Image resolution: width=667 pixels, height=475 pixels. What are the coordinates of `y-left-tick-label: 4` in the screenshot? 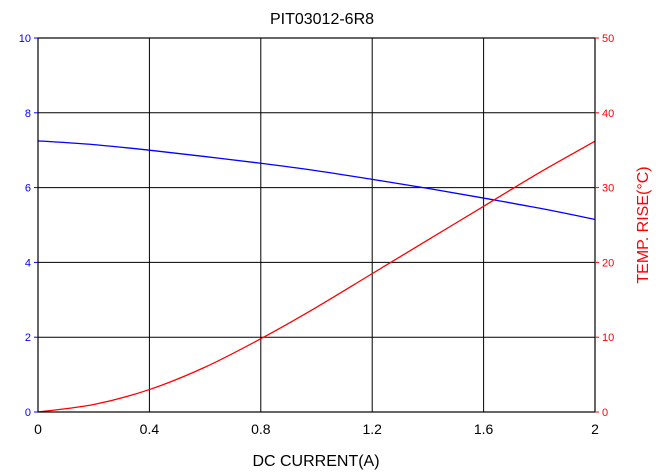 It's located at (28, 263).